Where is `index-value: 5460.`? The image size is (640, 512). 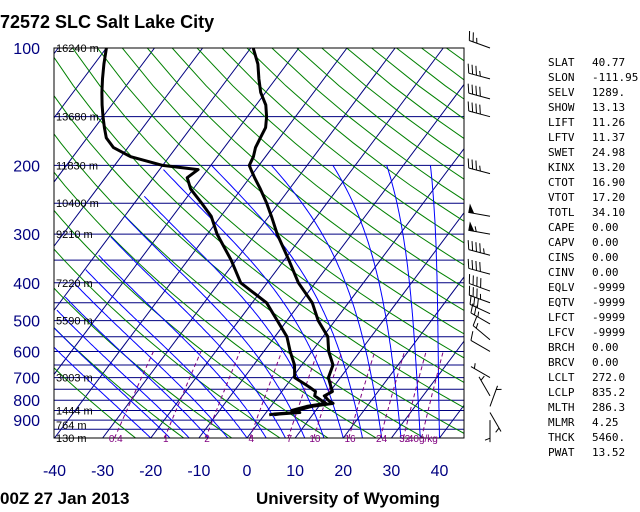 index-value: 5460. is located at coordinates (609, 437).